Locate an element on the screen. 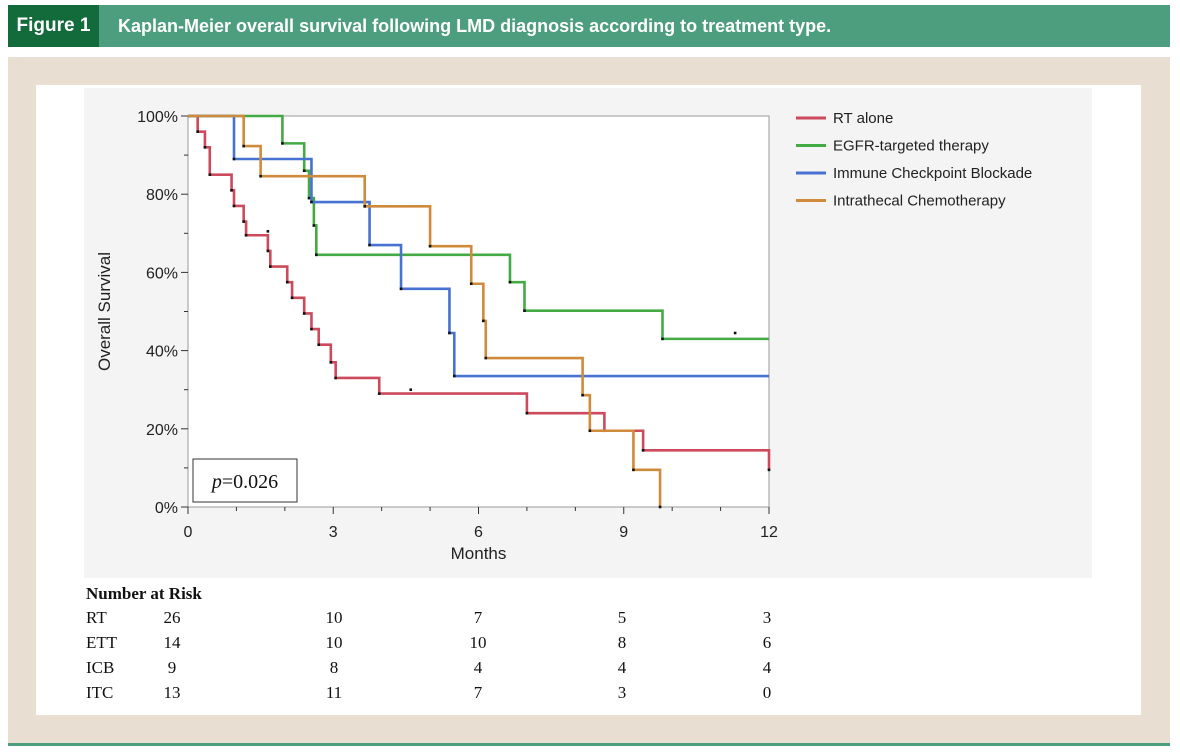 The height and width of the screenshot is (753, 1180). risk-cell: 9 is located at coordinates (172, 667).